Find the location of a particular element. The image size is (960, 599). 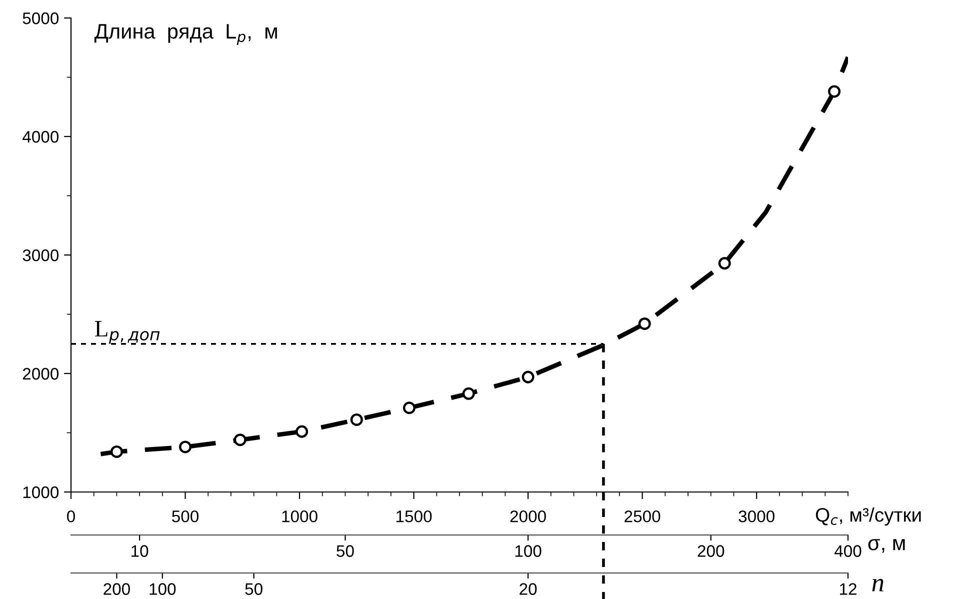

y-tick-label: 1000 is located at coordinates (41, 492).